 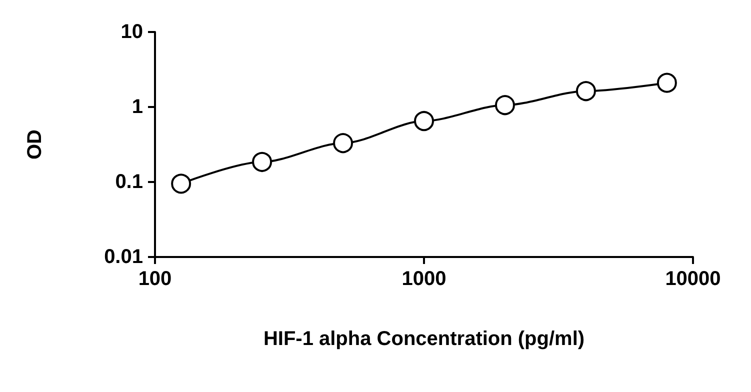 What do you see at coordinates (35, 145) in the screenshot?
I see `y-axis-title: OD` at bounding box center [35, 145].